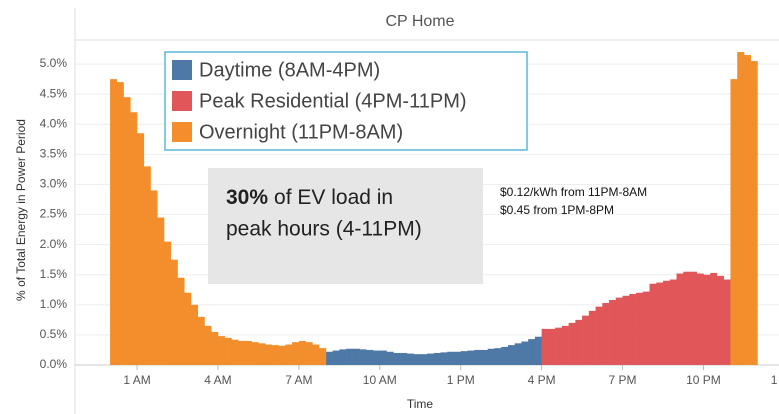  What do you see at coordinates (703, 380) in the screenshot?
I see `x-tick-label: 10 PM` at bounding box center [703, 380].